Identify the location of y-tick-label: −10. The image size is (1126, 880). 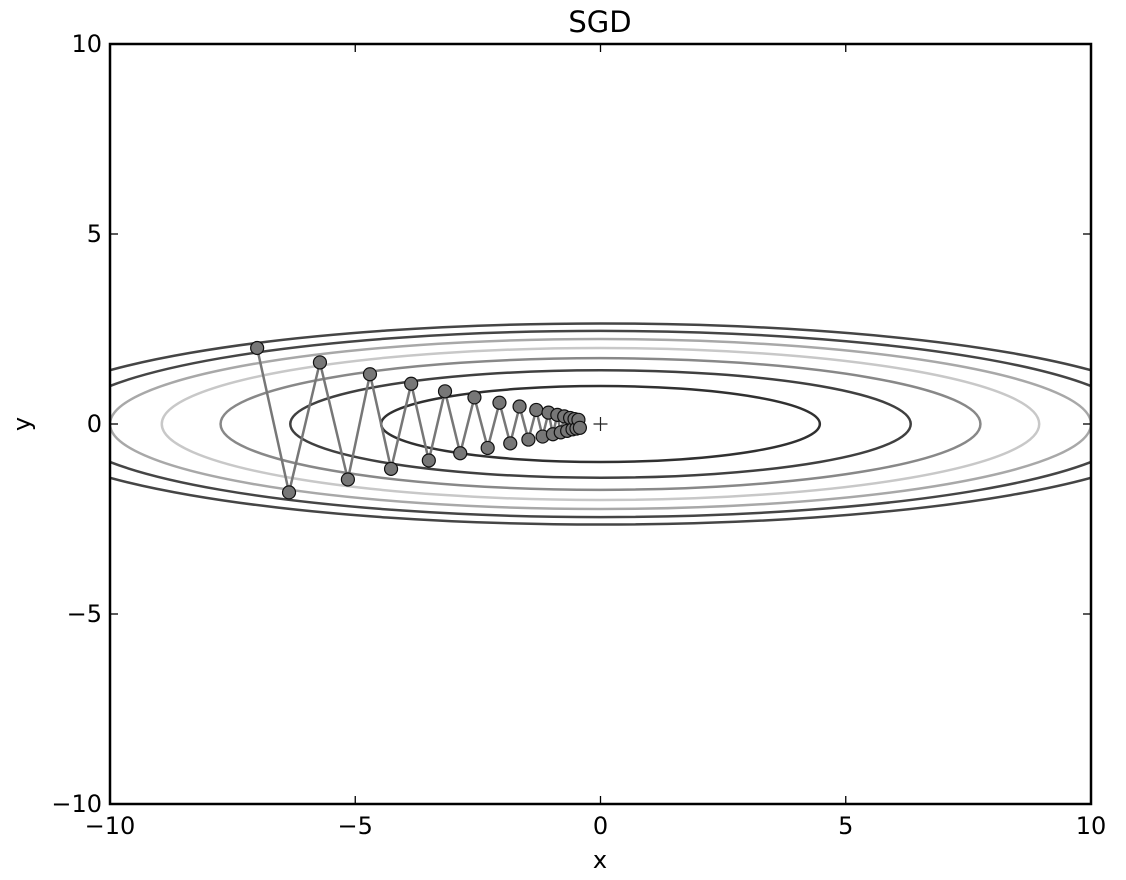
(76, 804).